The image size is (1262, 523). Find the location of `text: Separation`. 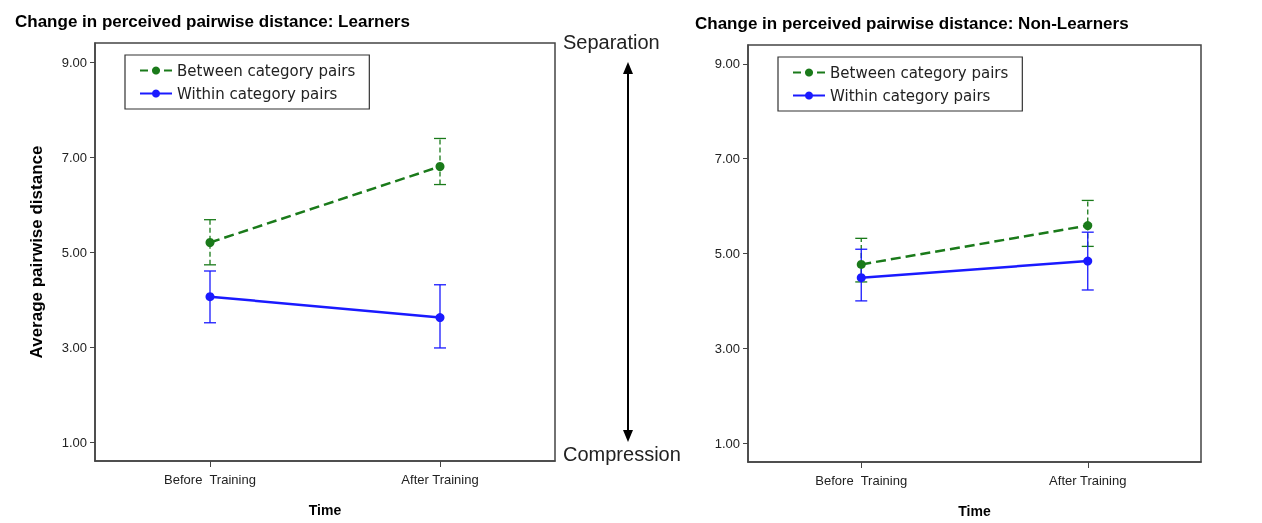

text: Separation is located at coordinates (611, 42).